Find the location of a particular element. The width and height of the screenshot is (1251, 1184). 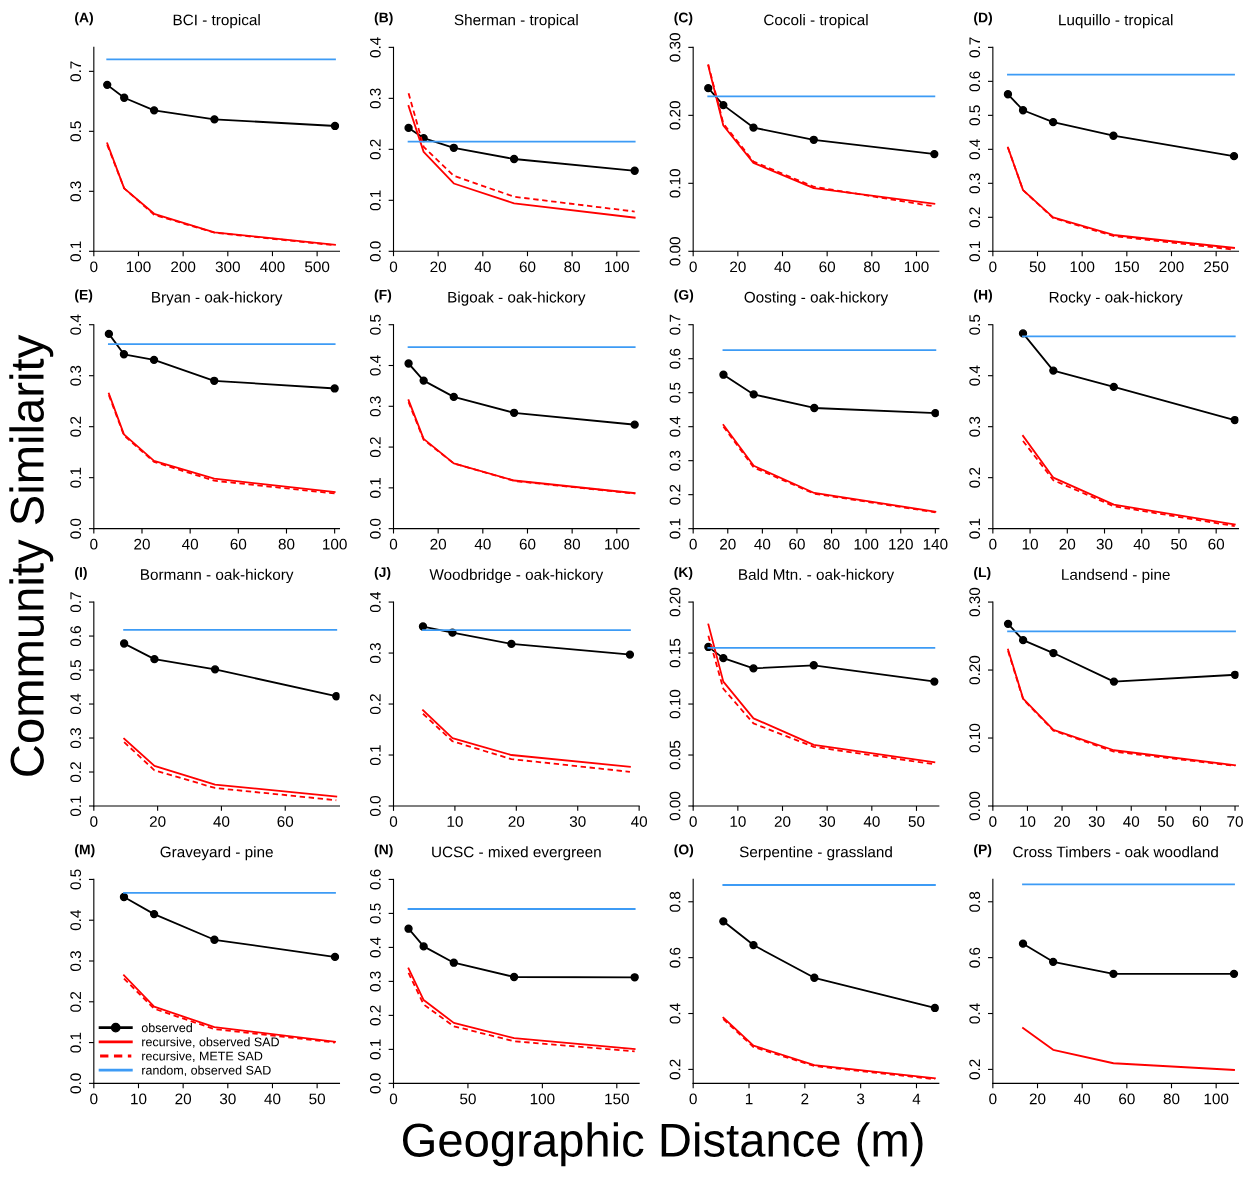

y-tick-label: 0.30 is located at coordinates (975, 602).